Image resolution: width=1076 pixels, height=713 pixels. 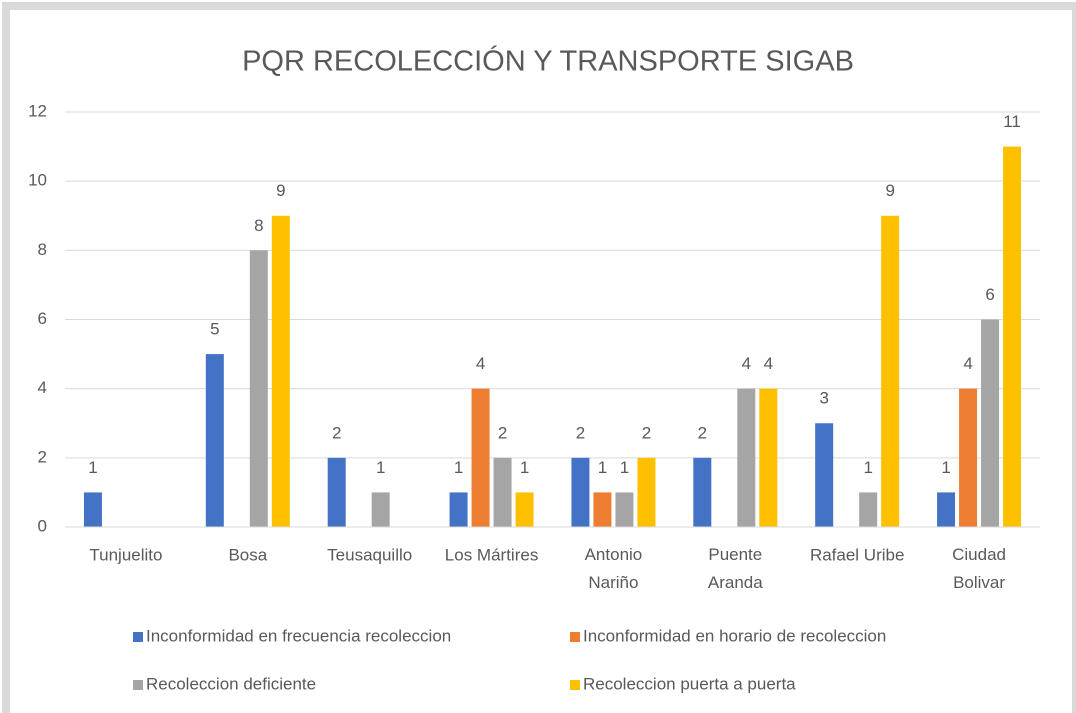 What do you see at coordinates (42, 318) in the screenshot?
I see `y-tick-label: 6` at bounding box center [42, 318].